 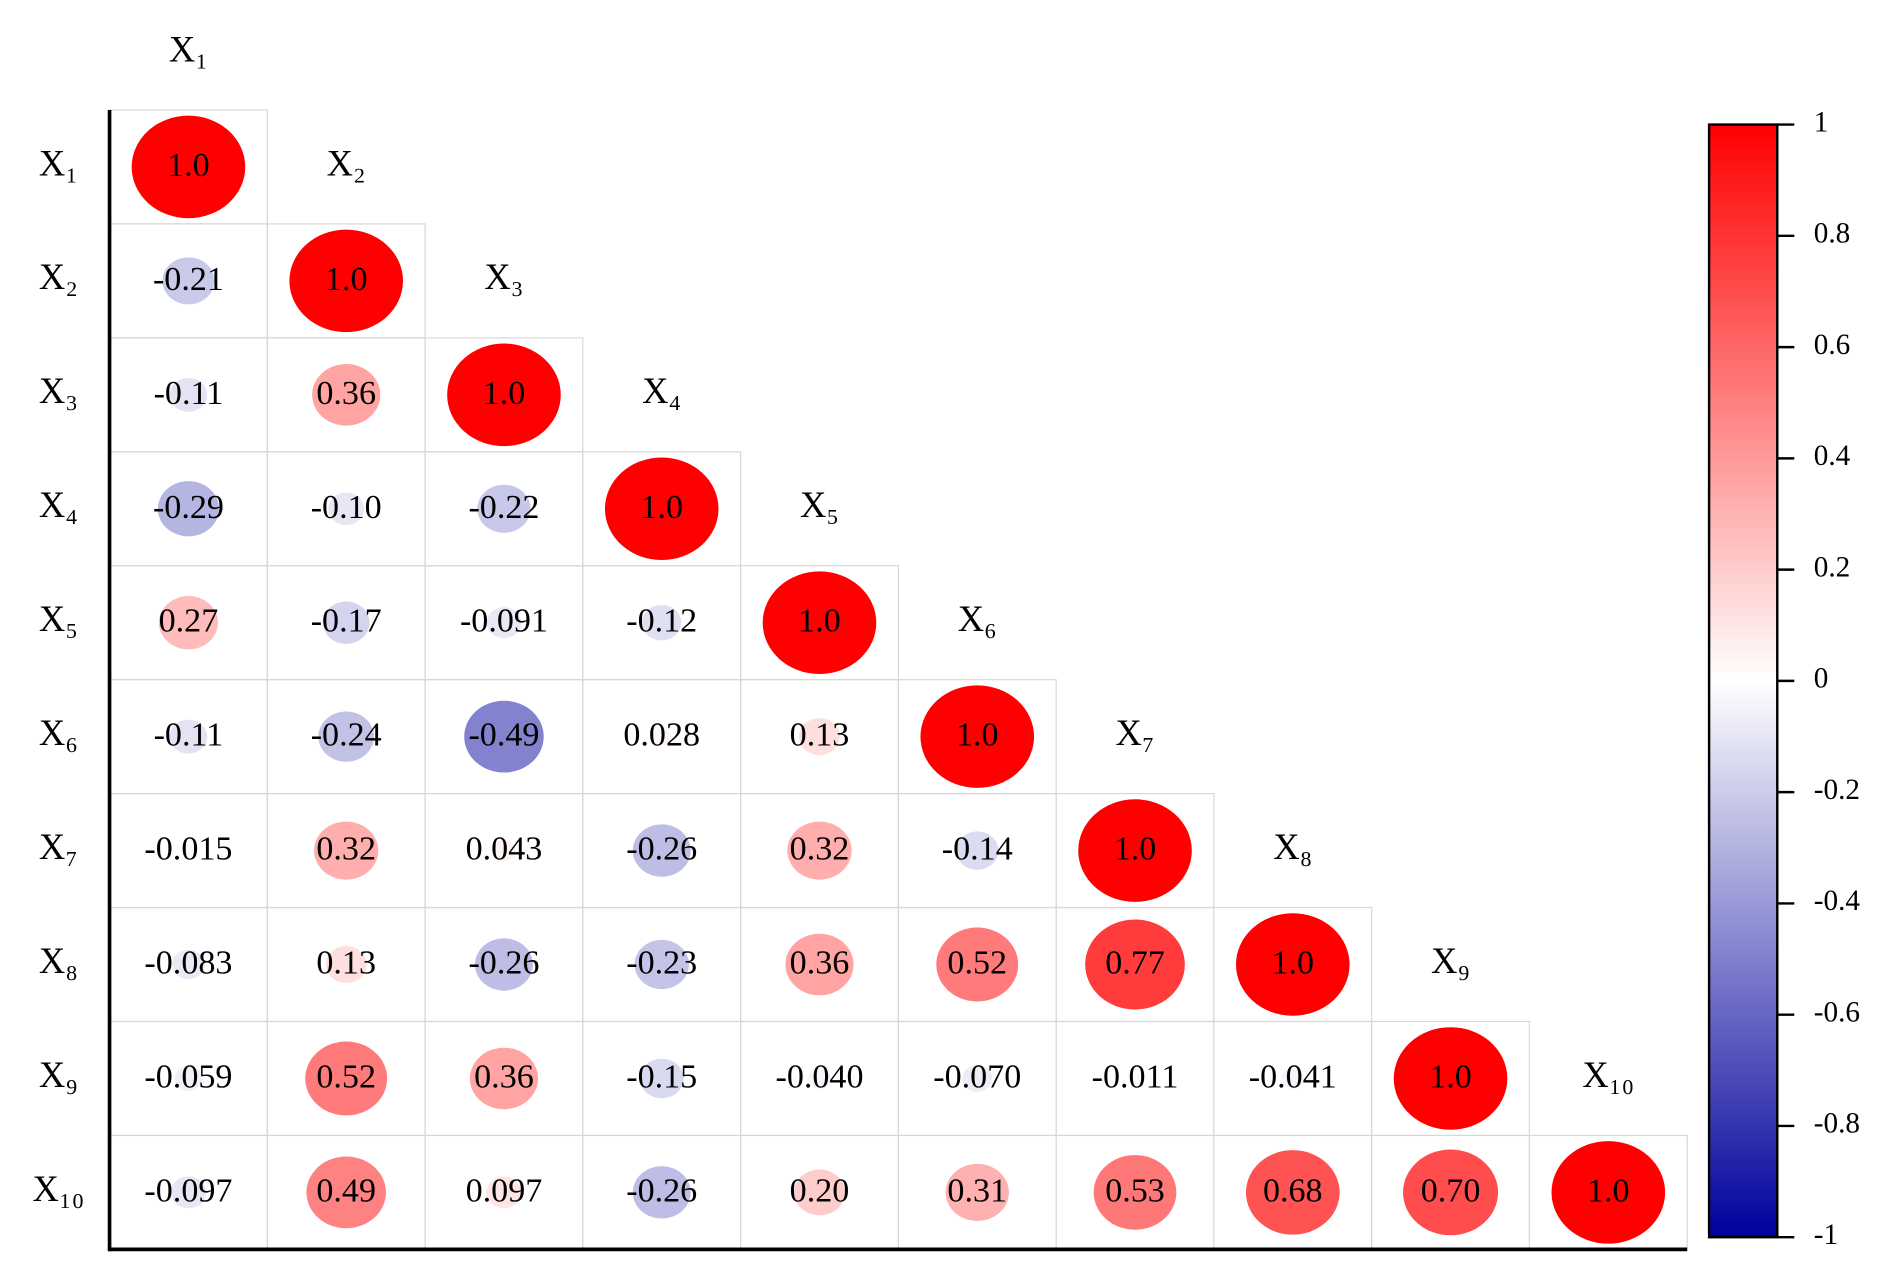 I want to click on column-label: X₇, so click(x=1134, y=732).